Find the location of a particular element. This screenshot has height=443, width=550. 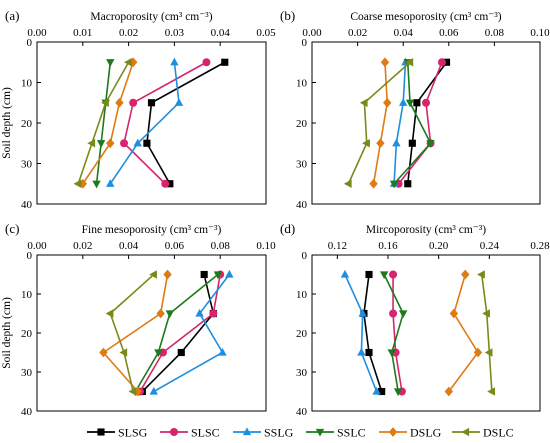

legend-item-slsg: SLSG is located at coordinates (117, 433).